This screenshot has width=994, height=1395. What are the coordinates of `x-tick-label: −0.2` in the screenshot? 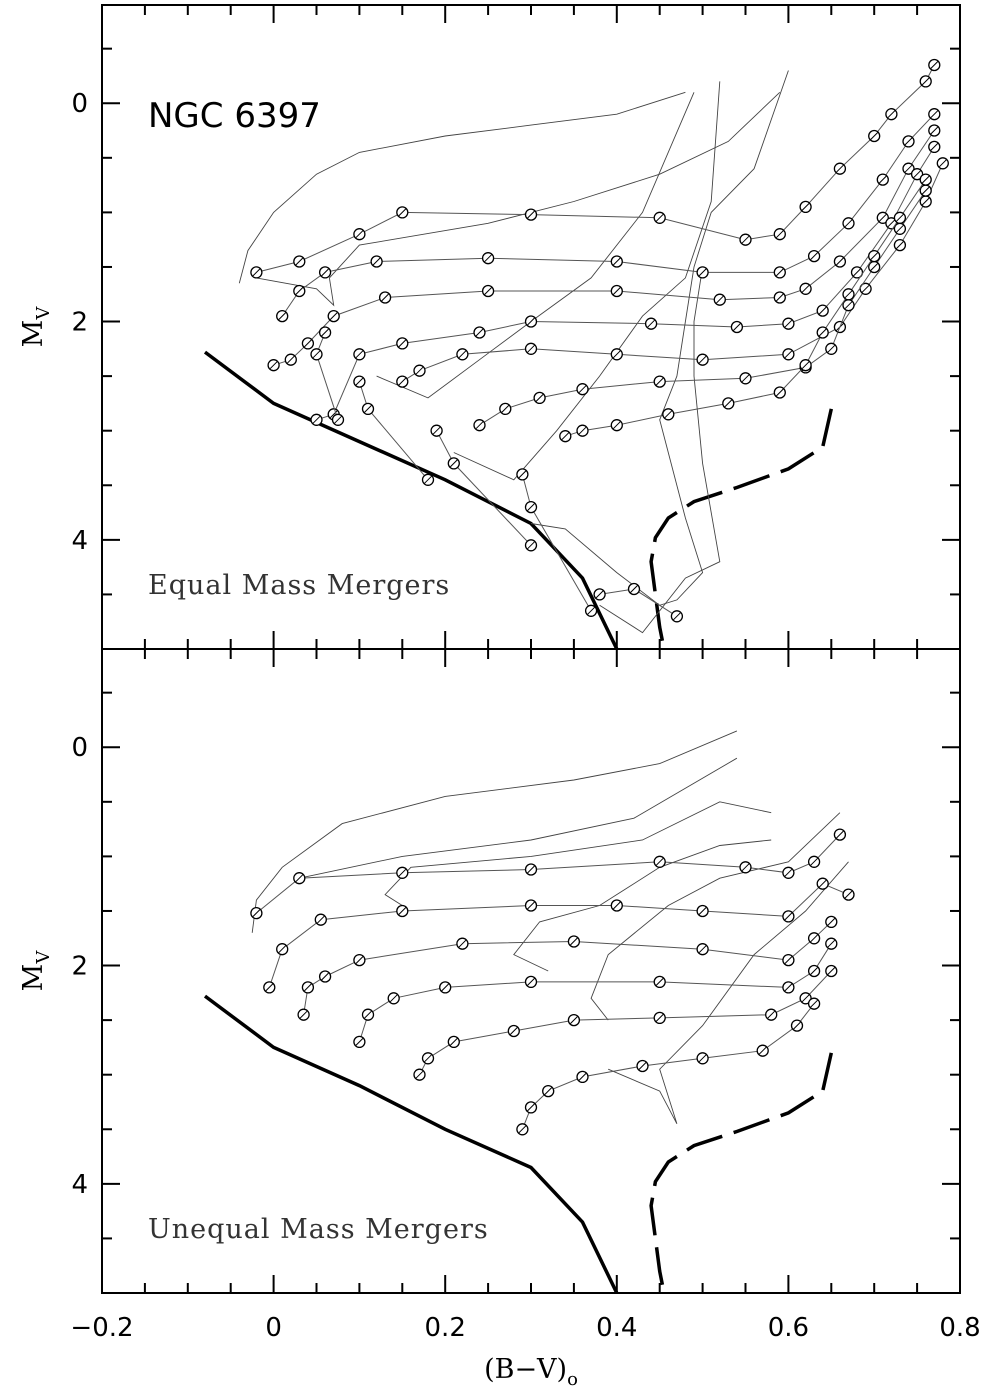 It's located at (101, 1328).